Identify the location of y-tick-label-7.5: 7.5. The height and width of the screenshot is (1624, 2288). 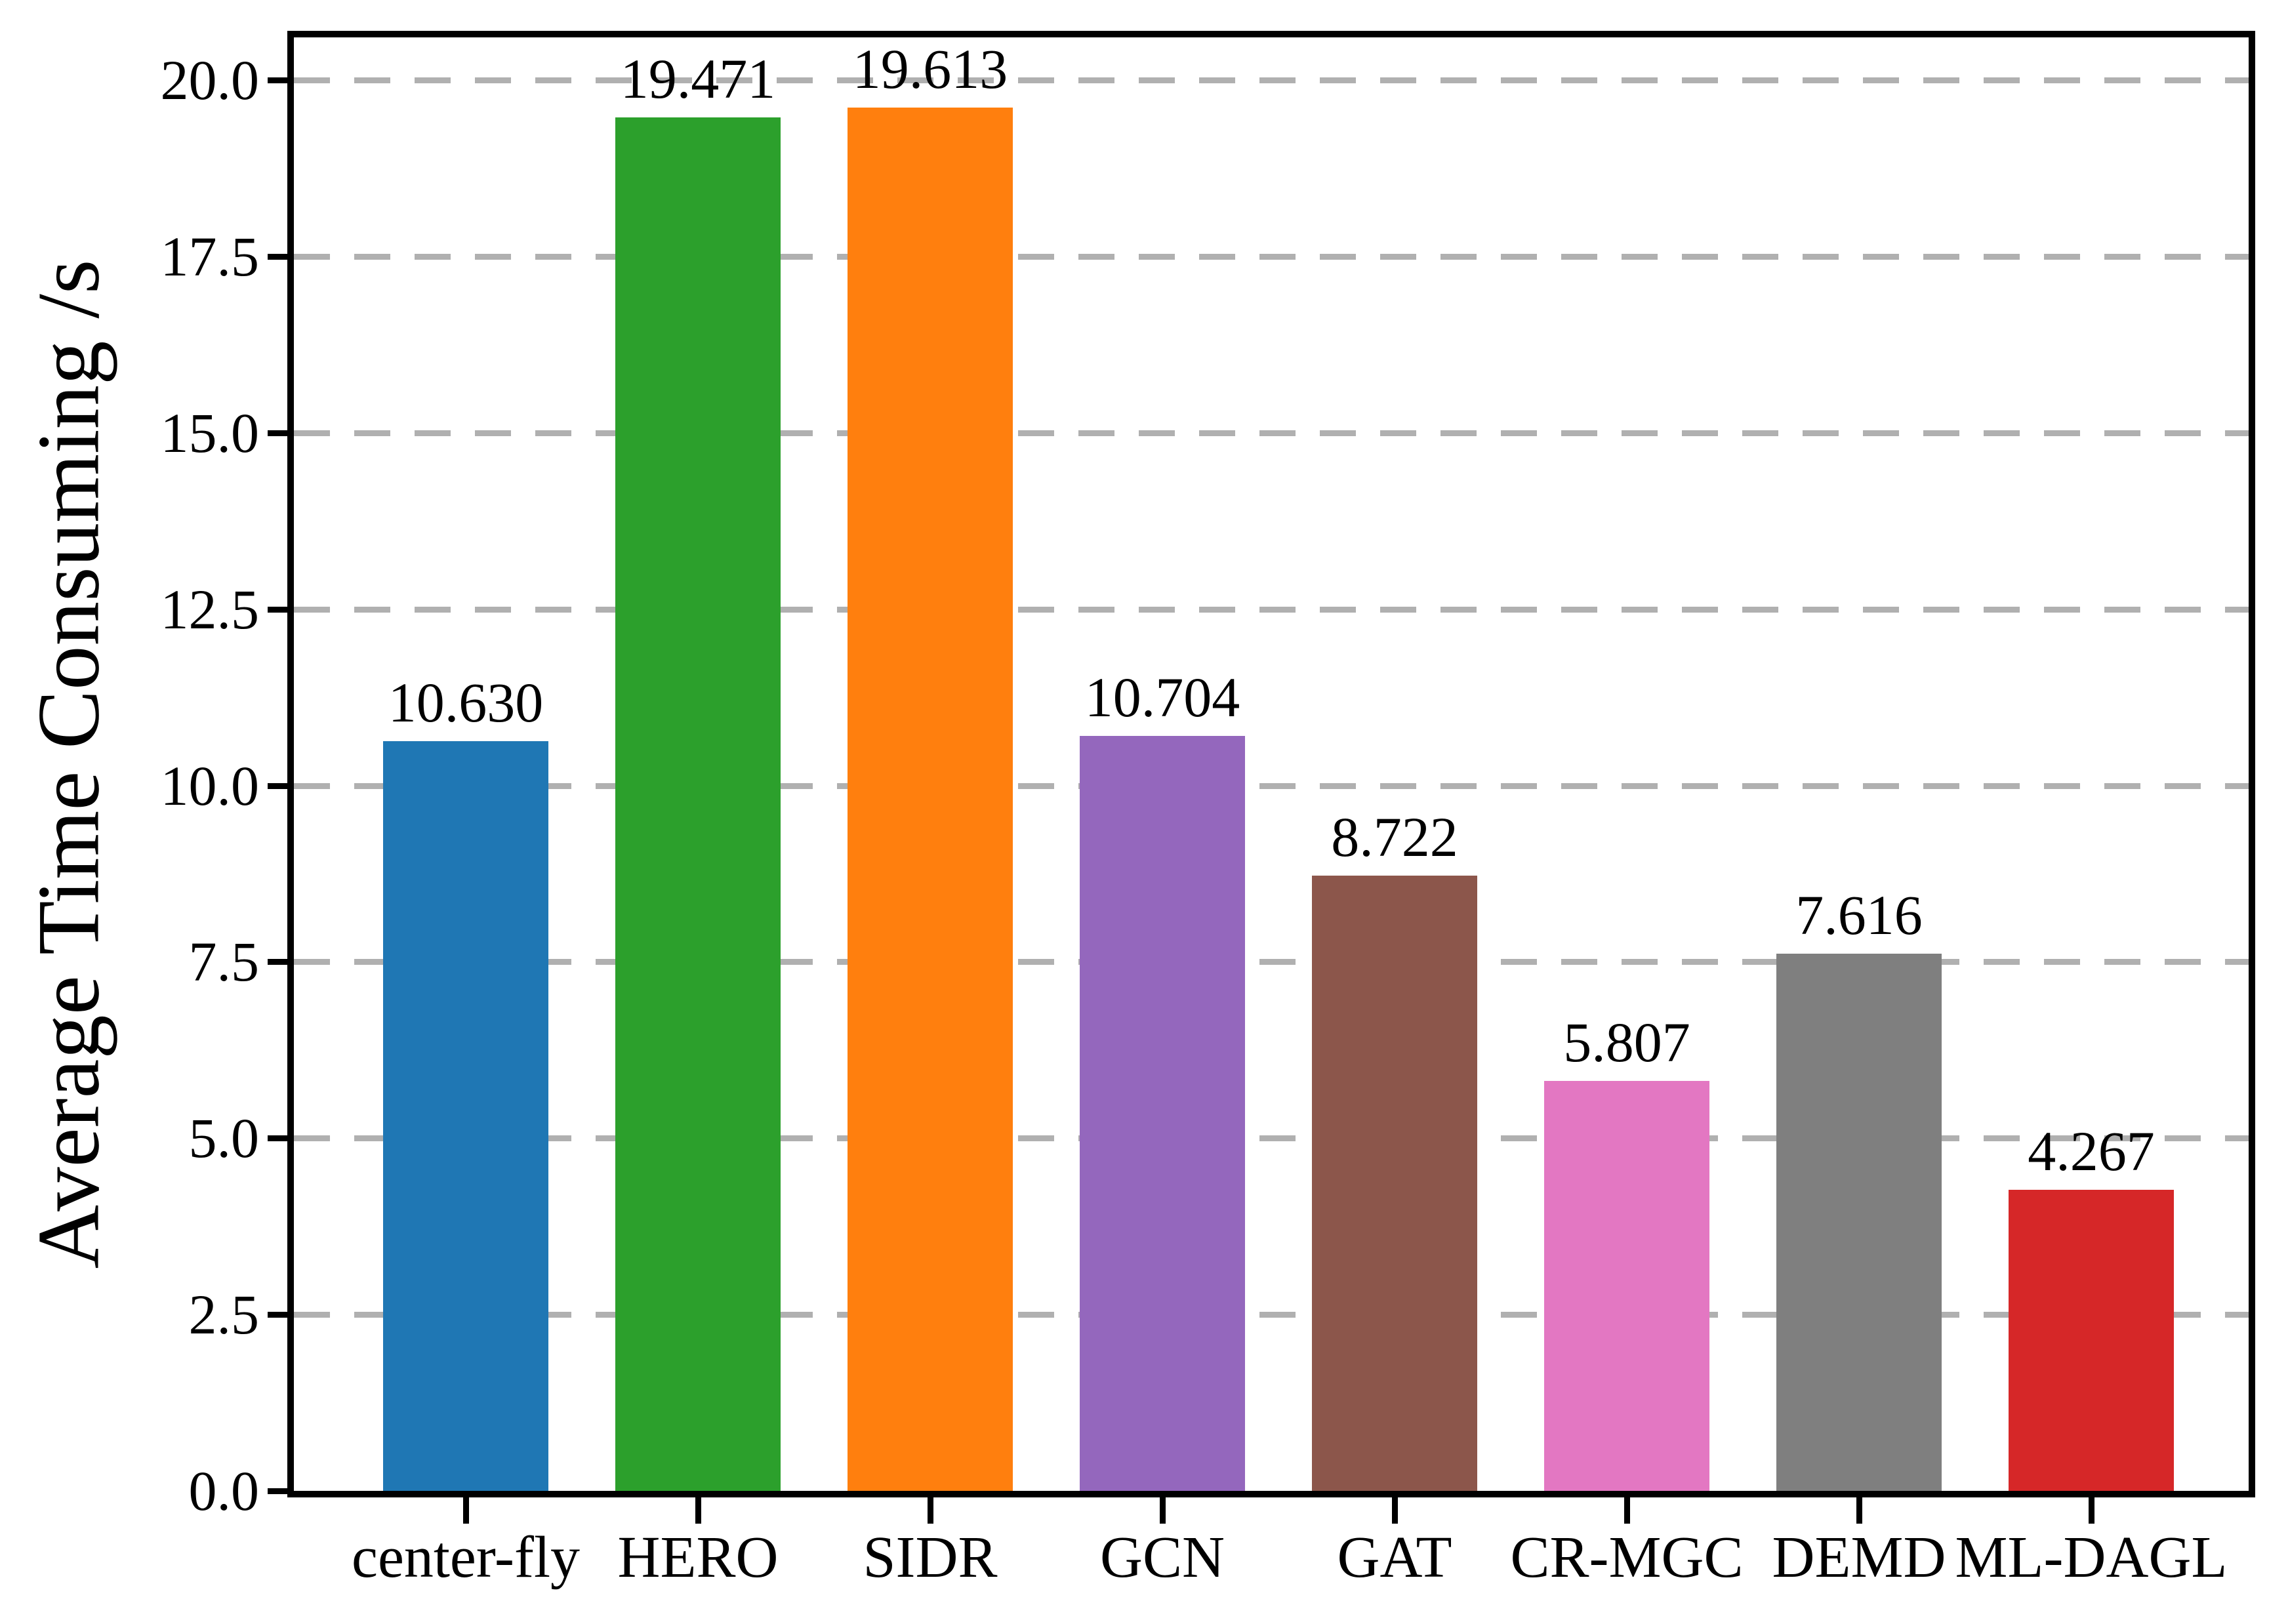
(224, 962).